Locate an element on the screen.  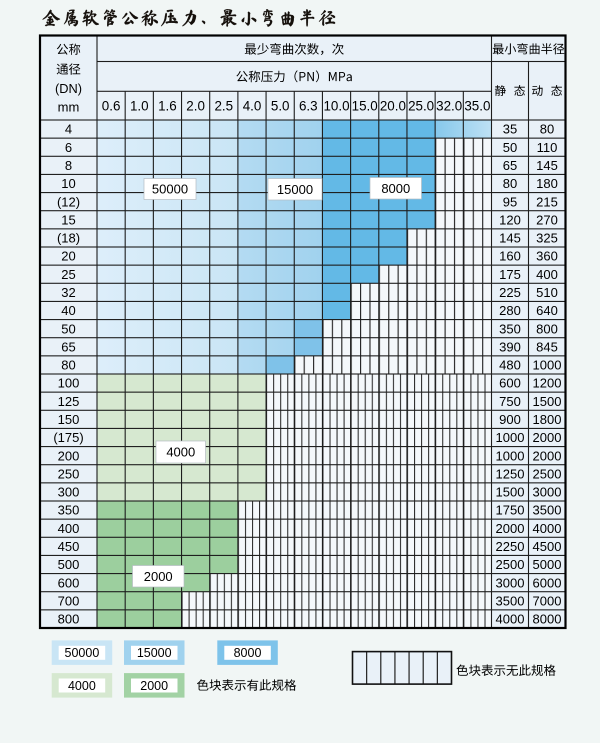
svg-text: 6 is located at coordinates (68, 147).